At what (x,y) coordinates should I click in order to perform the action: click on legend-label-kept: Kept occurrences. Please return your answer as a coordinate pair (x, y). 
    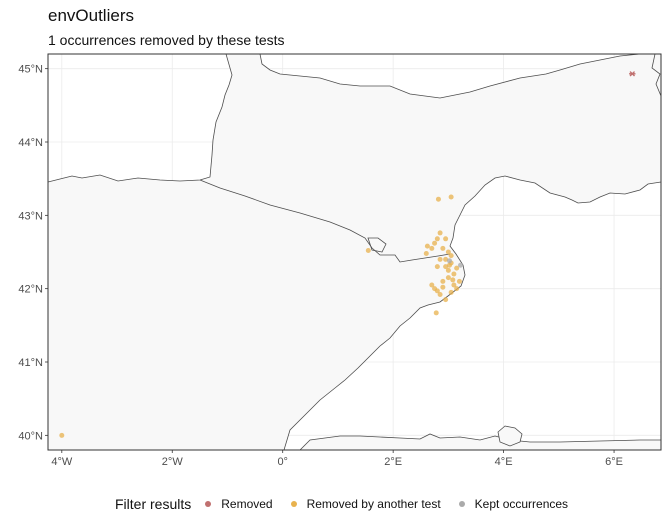
    Looking at the image, I should click on (521, 504).